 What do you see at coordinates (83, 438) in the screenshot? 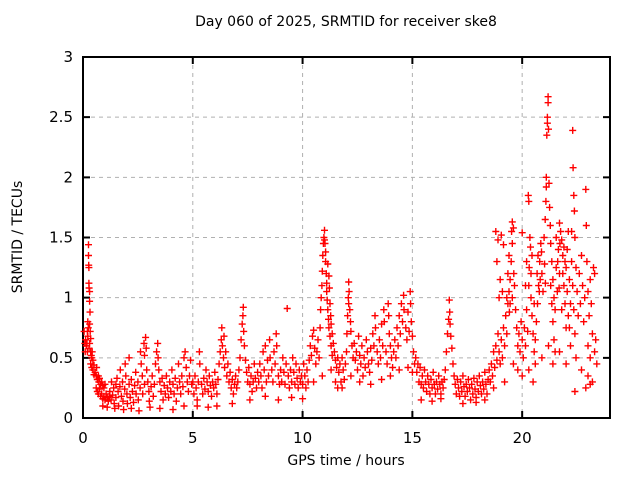
I see `x-tick-label: 0` at bounding box center [83, 438].